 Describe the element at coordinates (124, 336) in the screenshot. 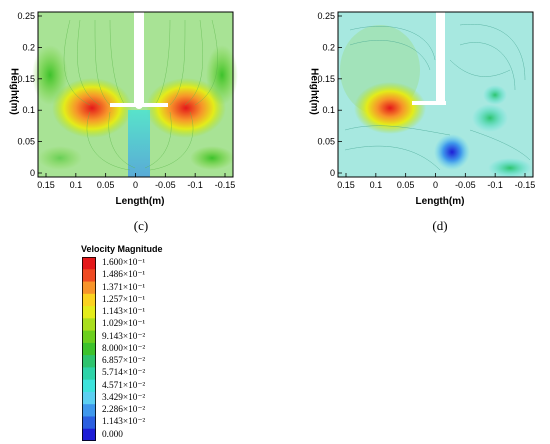

I see `legend-label: 9.143×10⁻²` at that location.